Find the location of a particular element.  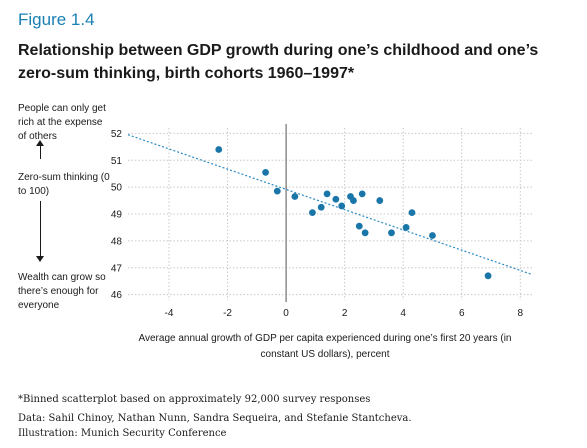

y-tick-label: 46 is located at coordinates (117, 295).